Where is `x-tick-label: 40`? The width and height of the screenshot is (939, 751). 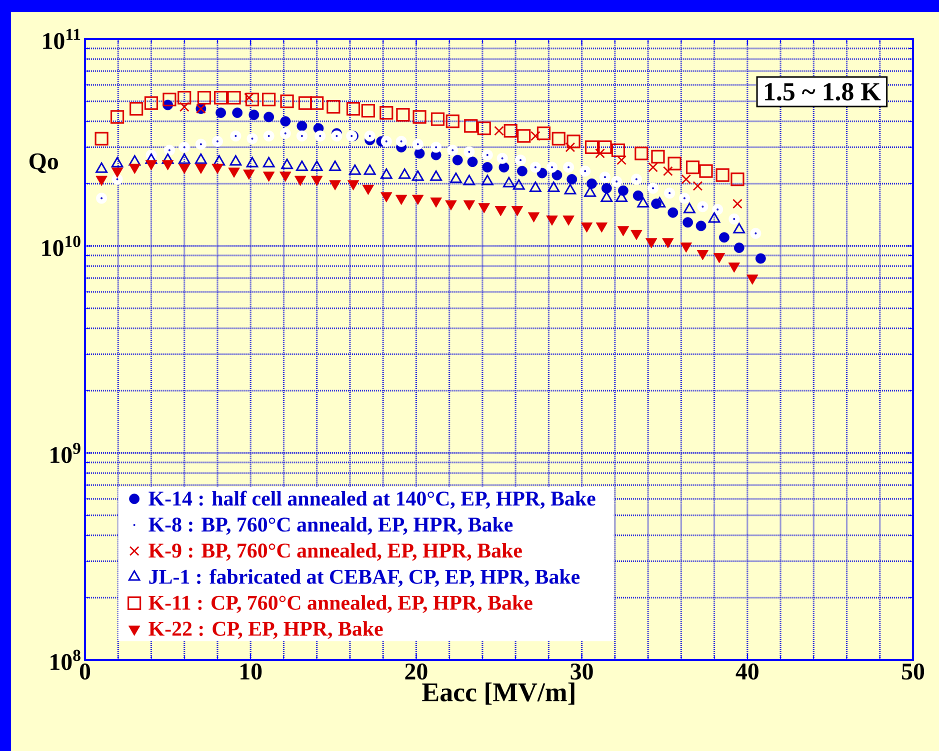 x-tick-label: 40 is located at coordinates (747, 671).